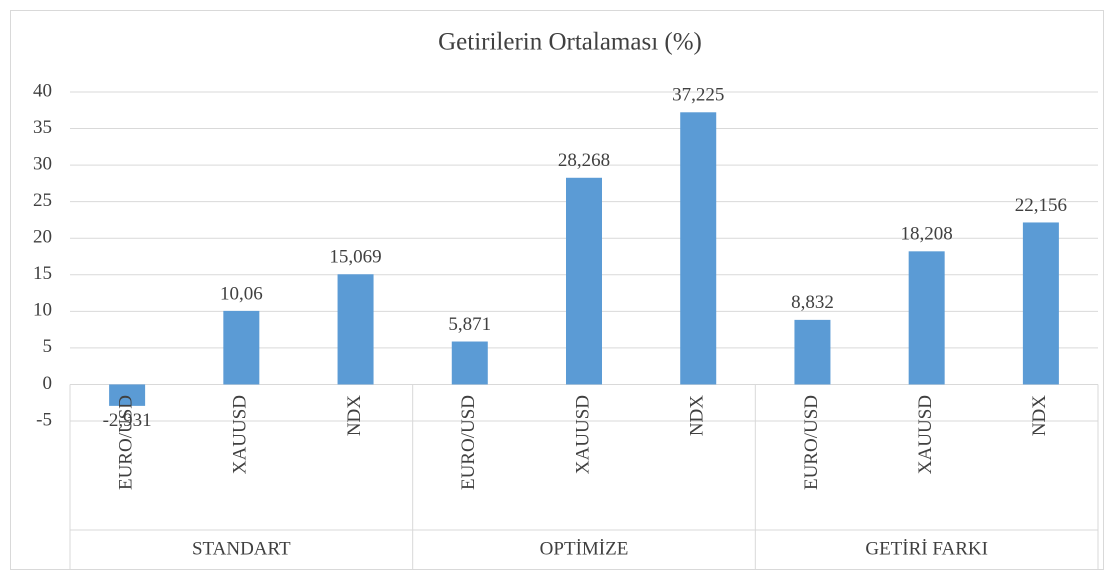 This screenshot has height=576, width=1114. Describe the element at coordinates (469, 324) in the screenshot. I see `data-label: 5,871` at that location.